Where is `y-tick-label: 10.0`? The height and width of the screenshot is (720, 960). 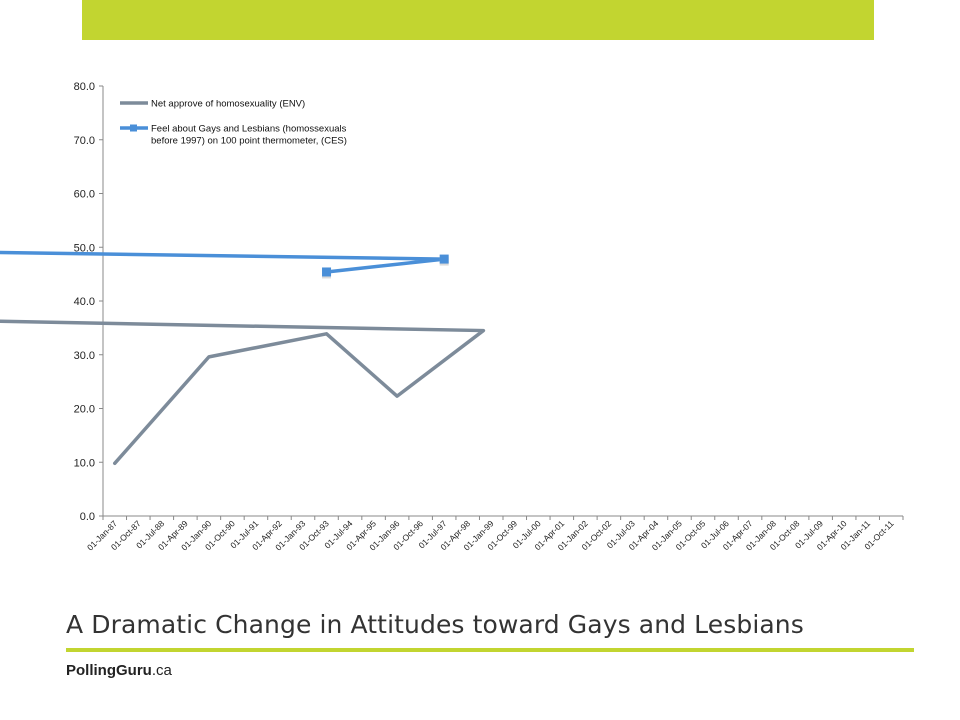 y-tick-label: 10.0 is located at coordinates (84, 463).